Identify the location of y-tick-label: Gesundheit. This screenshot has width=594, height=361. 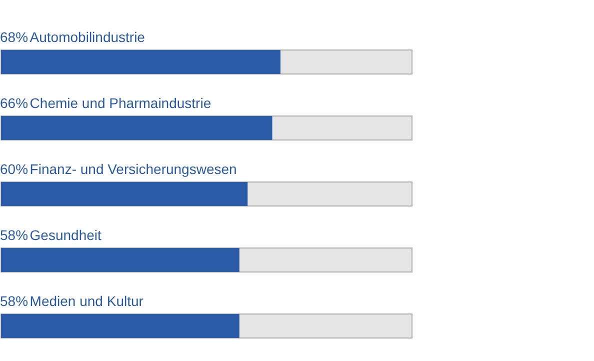
(66, 235).